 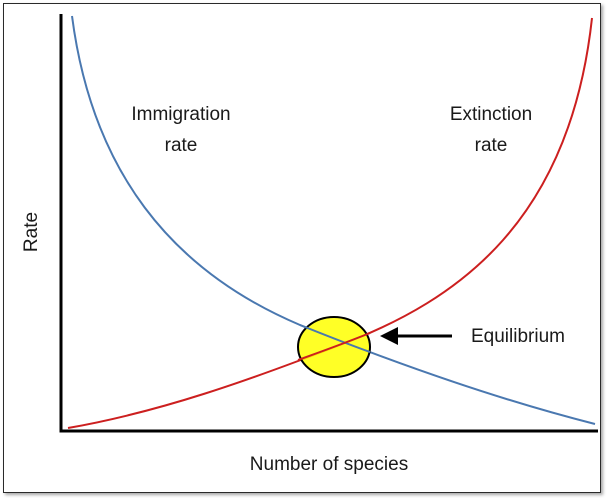 What do you see at coordinates (181, 145) in the screenshot?
I see `immigration-label-line2: rate` at bounding box center [181, 145].